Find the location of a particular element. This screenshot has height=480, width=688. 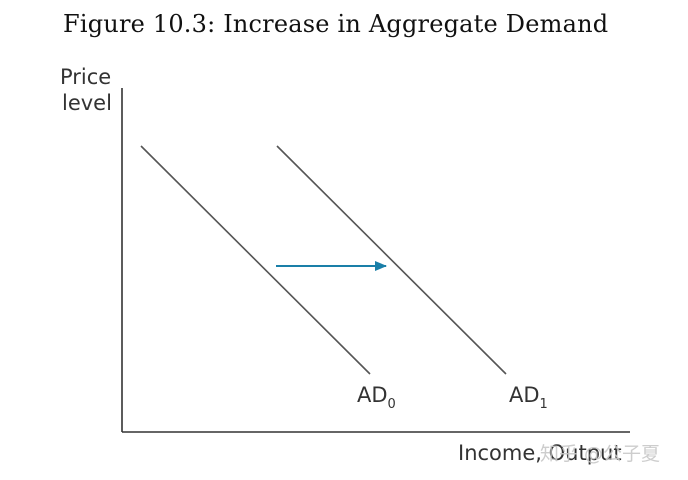

x-axis-label: Income, Output is located at coordinates (540, 453).